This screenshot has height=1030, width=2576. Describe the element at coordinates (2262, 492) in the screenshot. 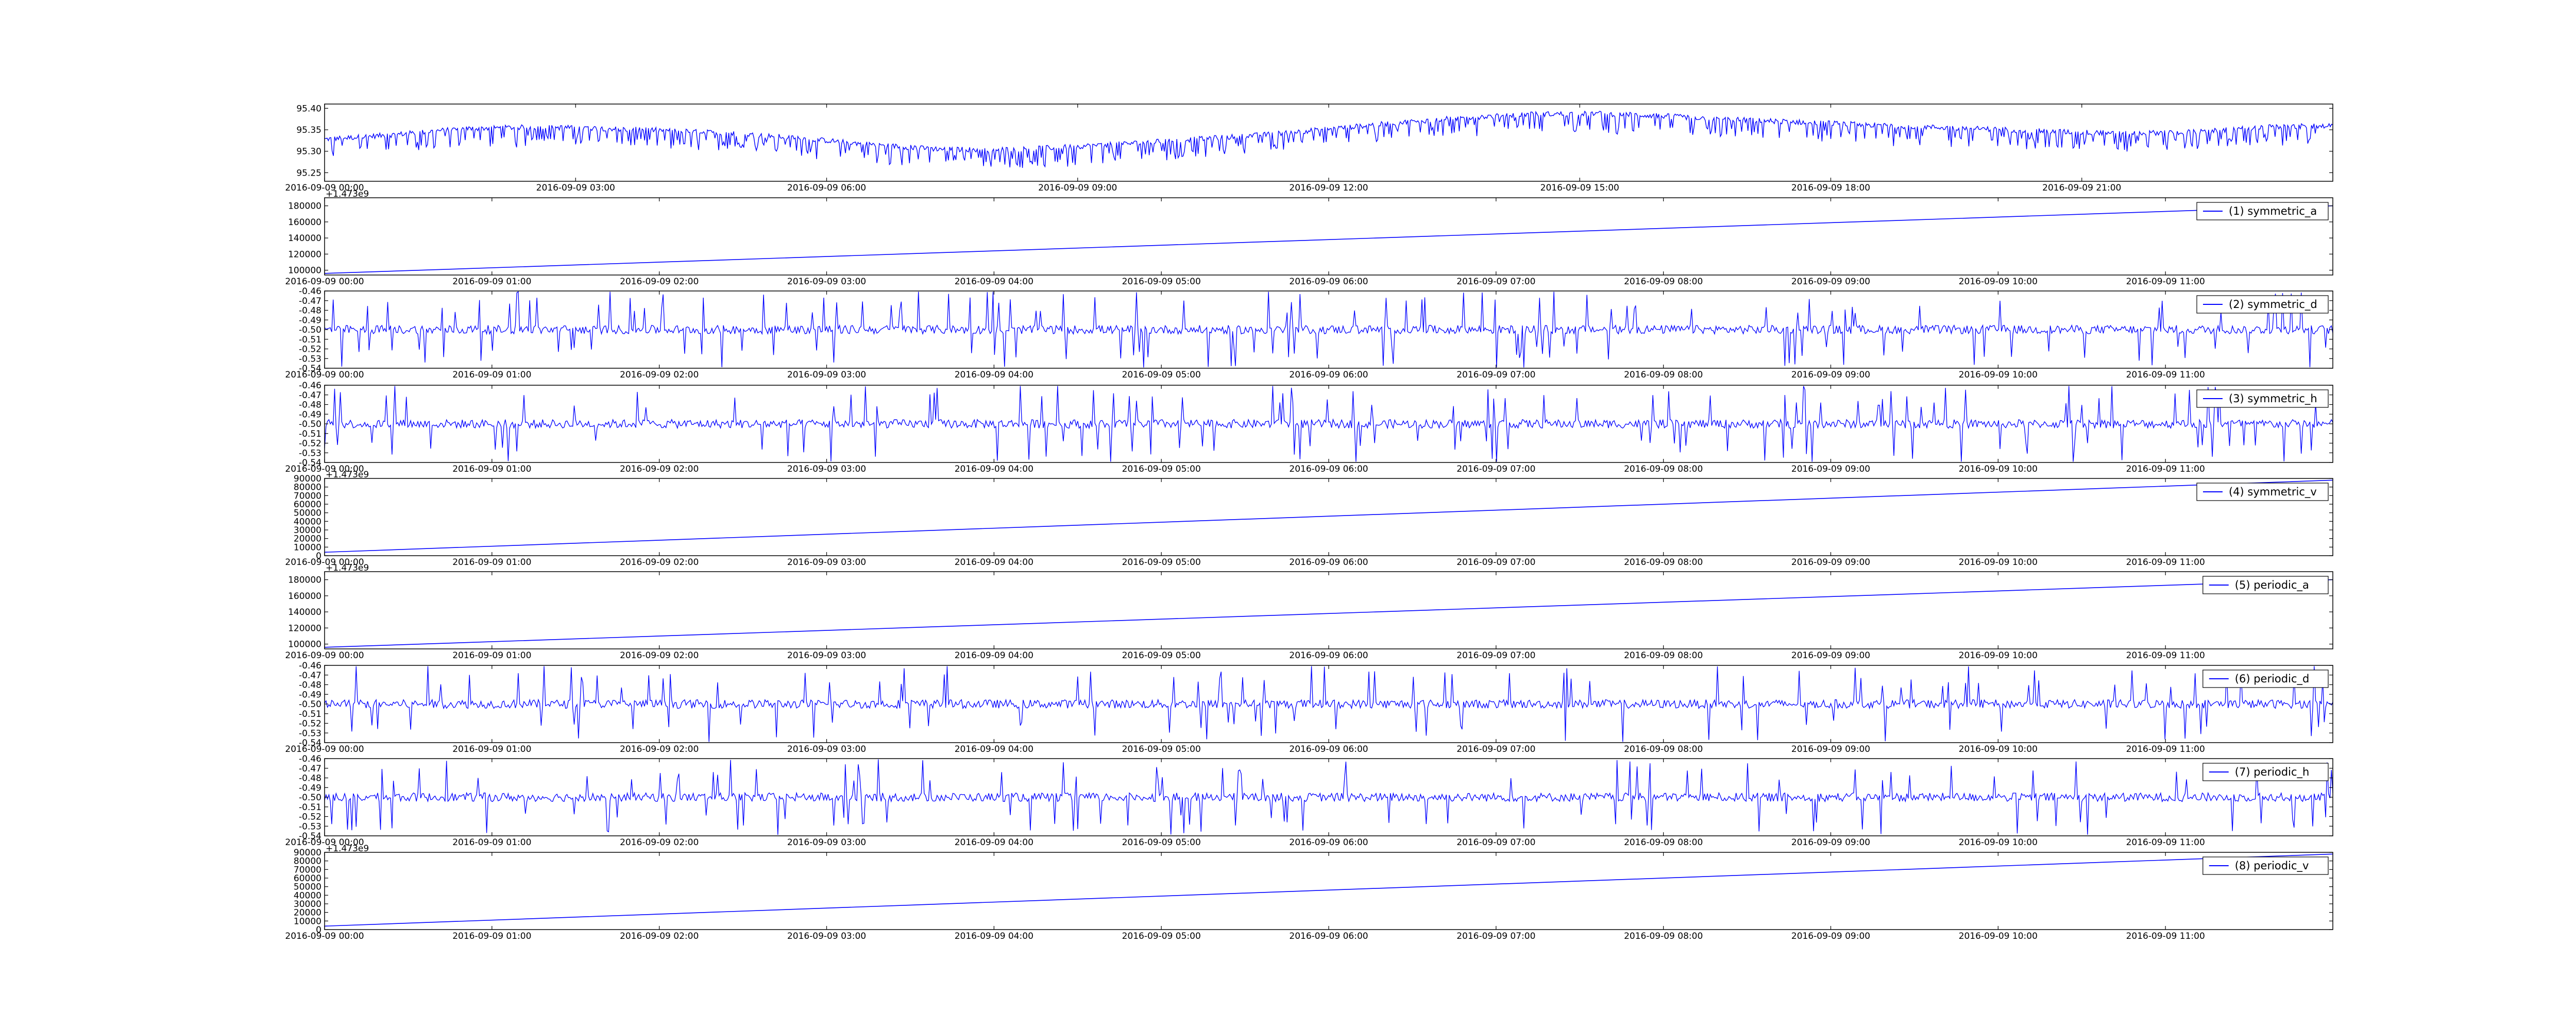

I see `legend-box` at that location.